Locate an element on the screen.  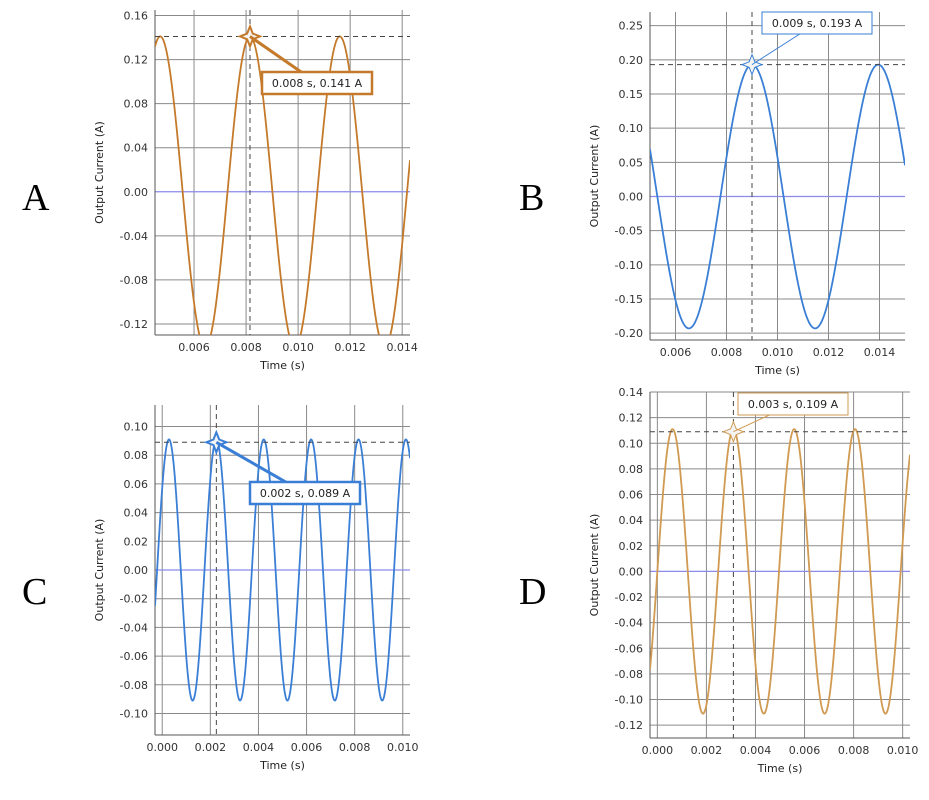
chart-c-xlabel: Time (s) is located at coordinates (282, 765).